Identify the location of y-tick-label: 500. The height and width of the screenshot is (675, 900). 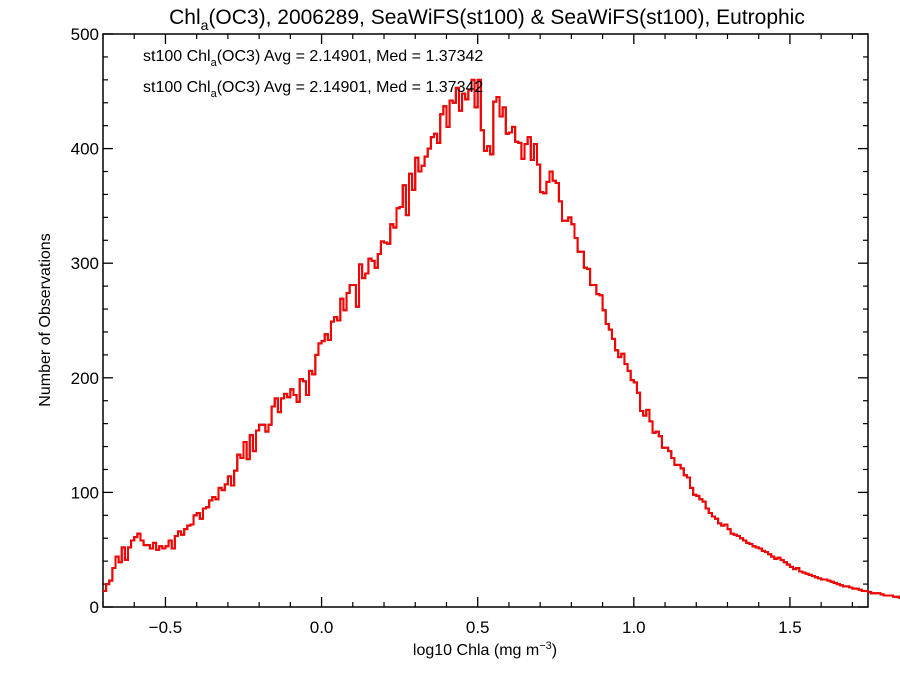
(85, 34).